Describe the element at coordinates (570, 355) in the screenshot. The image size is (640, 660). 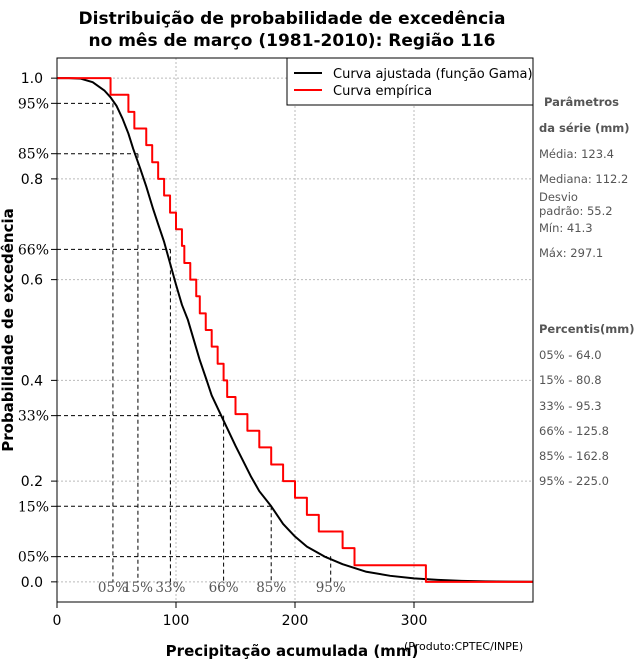
I see `percentil-05: 05% - 64.0` at that location.